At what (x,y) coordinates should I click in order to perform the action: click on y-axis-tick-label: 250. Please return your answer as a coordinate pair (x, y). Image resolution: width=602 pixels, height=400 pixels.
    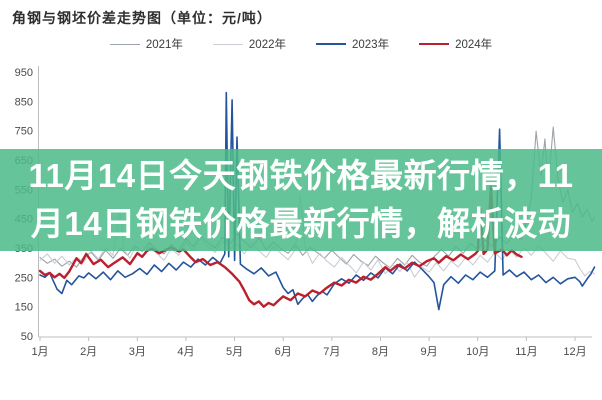
    Looking at the image, I should click on (24, 278).